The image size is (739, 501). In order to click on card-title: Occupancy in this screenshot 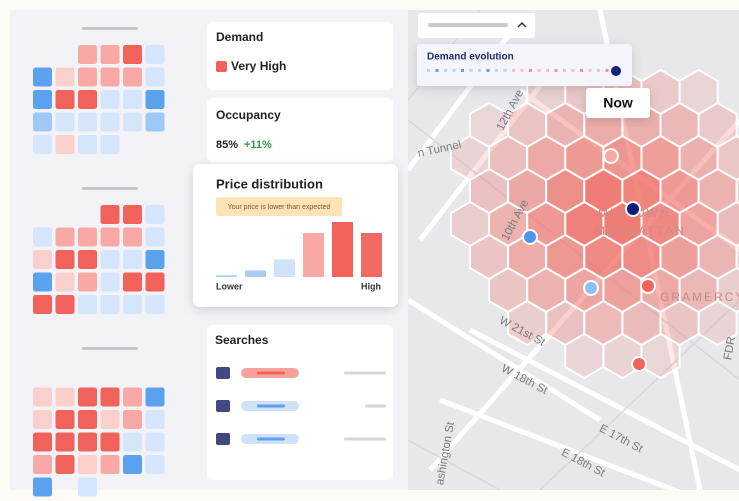, I will do `click(248, 115)`.